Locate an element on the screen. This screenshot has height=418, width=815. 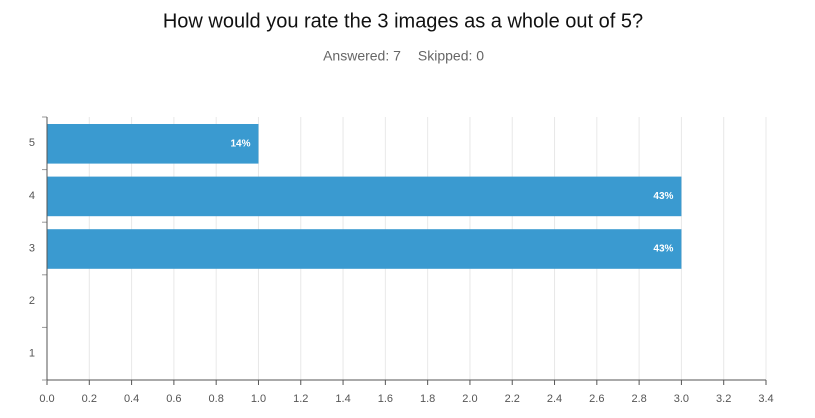
y-tick-label: 1 is located at coordinates (32, 354).